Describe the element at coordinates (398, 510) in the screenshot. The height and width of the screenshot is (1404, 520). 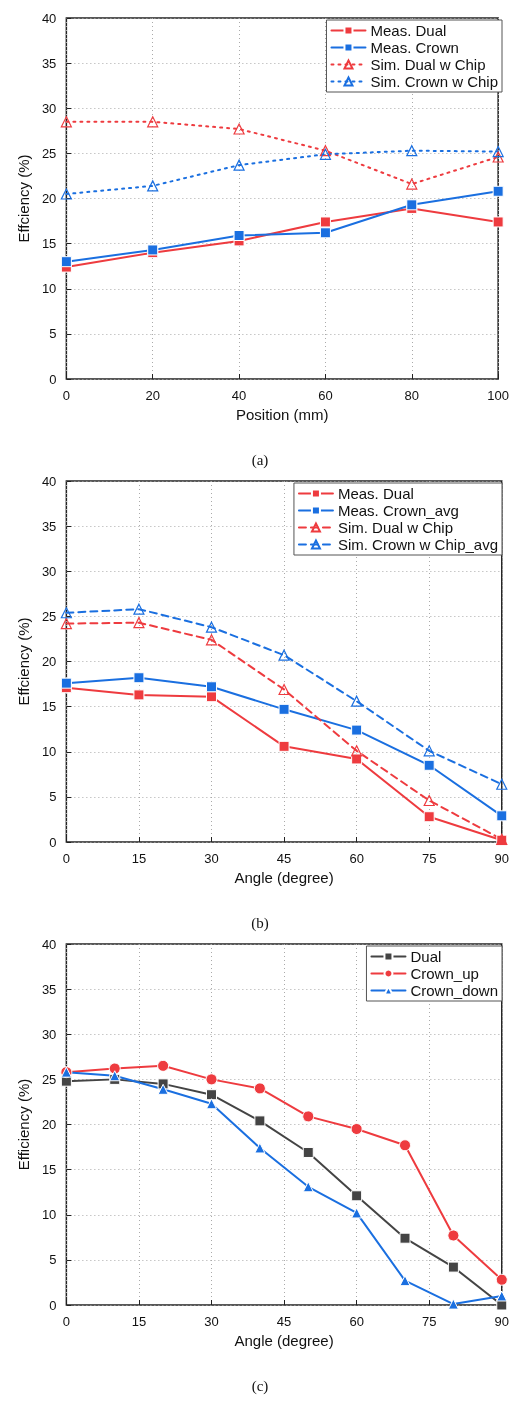
I see `legend-label: Meas. Crown_avg` at that location.